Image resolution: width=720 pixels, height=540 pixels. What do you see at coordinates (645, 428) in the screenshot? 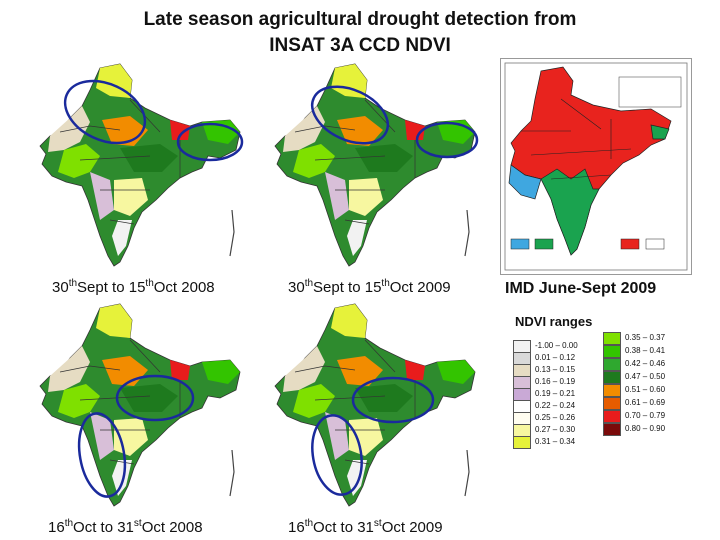
I see `legend-range: 0.80 – 0.90` at bounding box center [645, 428].